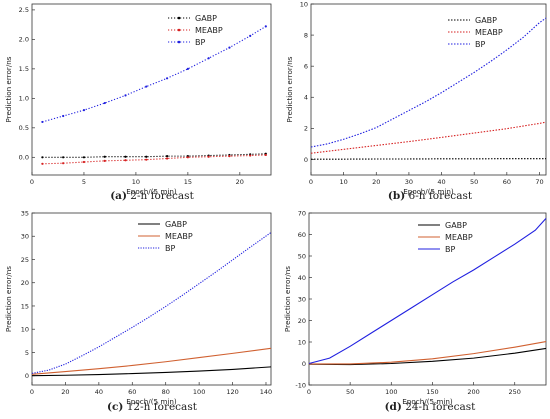  I want to click on y-tick-label: 60, so click(302, 235).